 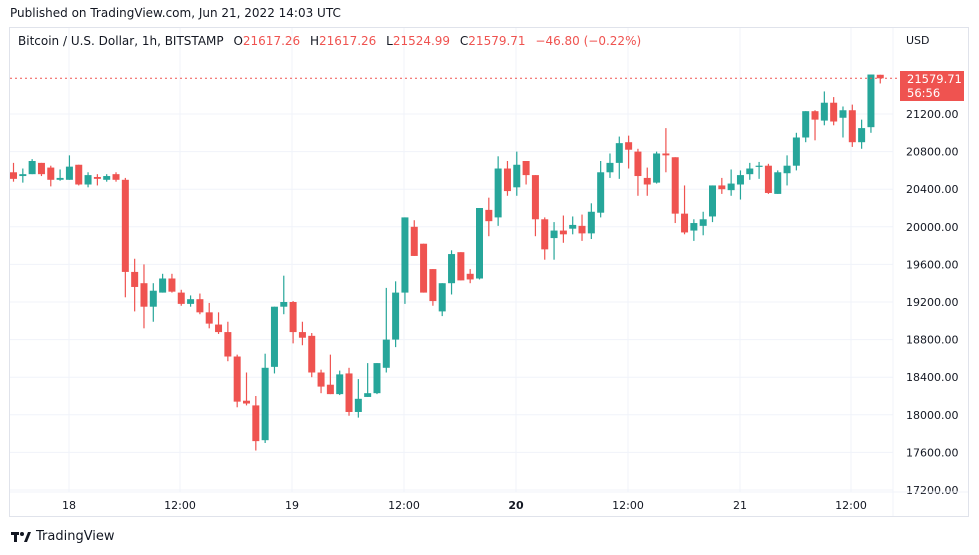 I want to click on open-value: 21617.26, so click(x=271, y=41).